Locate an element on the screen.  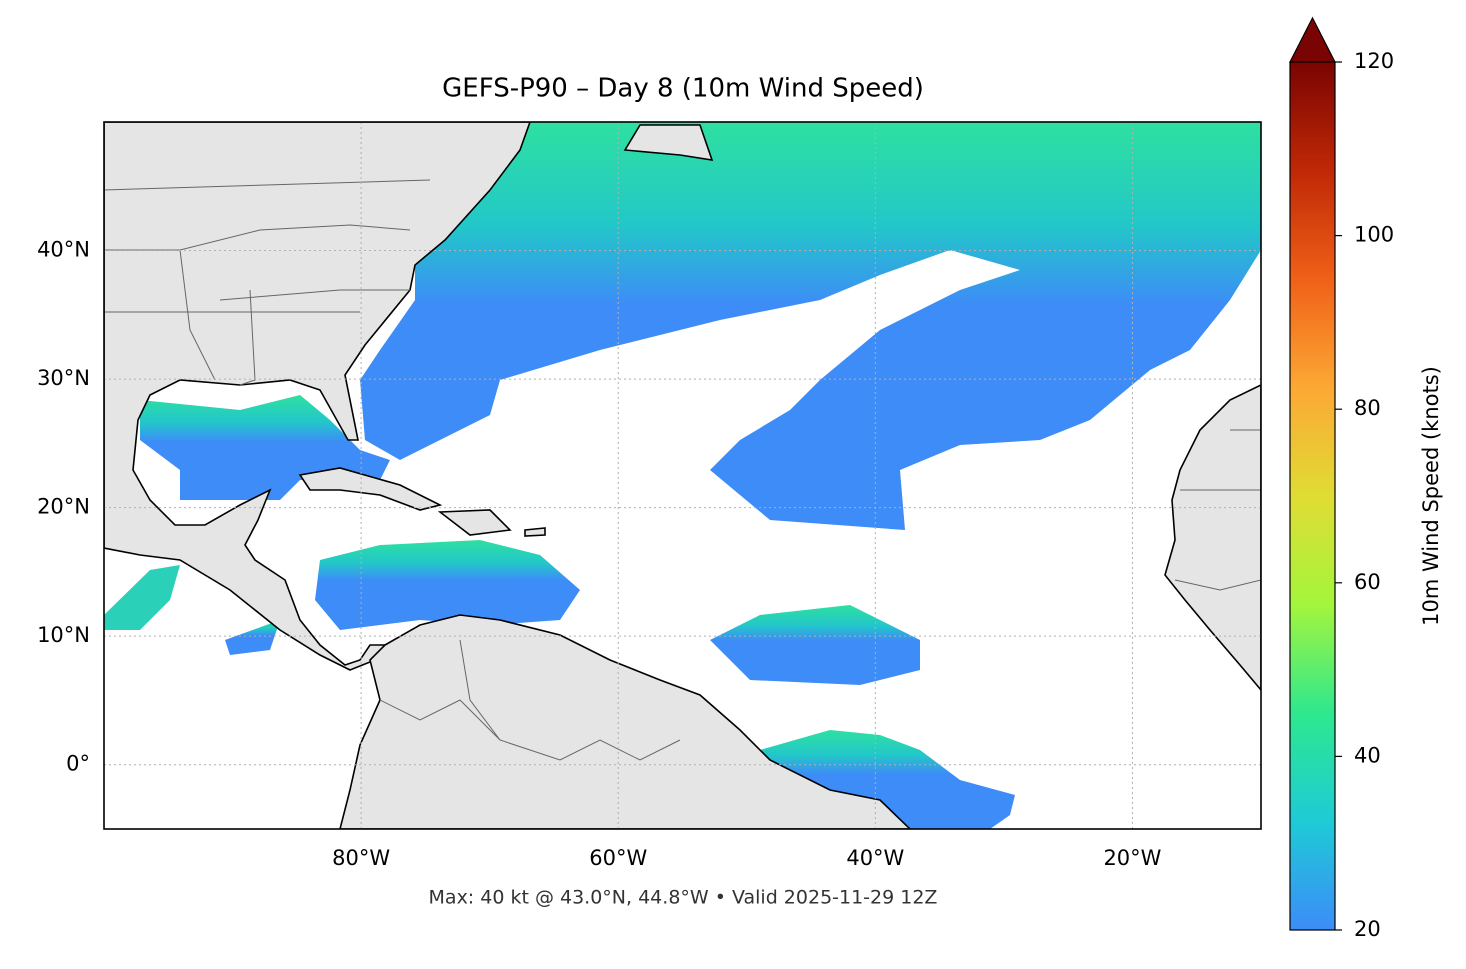
colorbar-tick-label: 20 is located at coordinates (1367, 929).